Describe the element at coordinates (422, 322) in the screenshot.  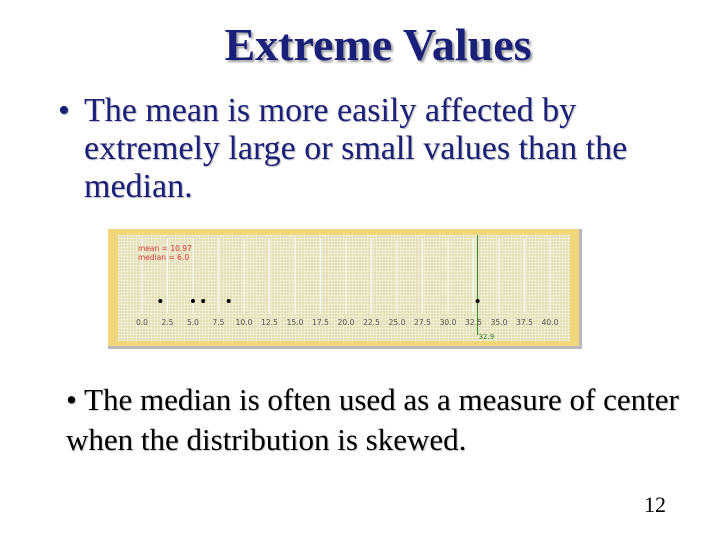
I see `tick-label: 27.5` at that location.